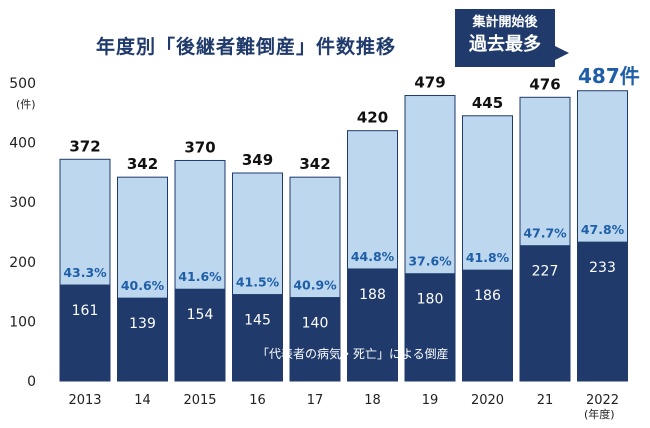 Image resolution: width=650 pixels, height=428 pixels. What do you see at coordinates (142, 400) in the screenshot?
I see `x-tick-label: 14` at bounding box center [142, 400].